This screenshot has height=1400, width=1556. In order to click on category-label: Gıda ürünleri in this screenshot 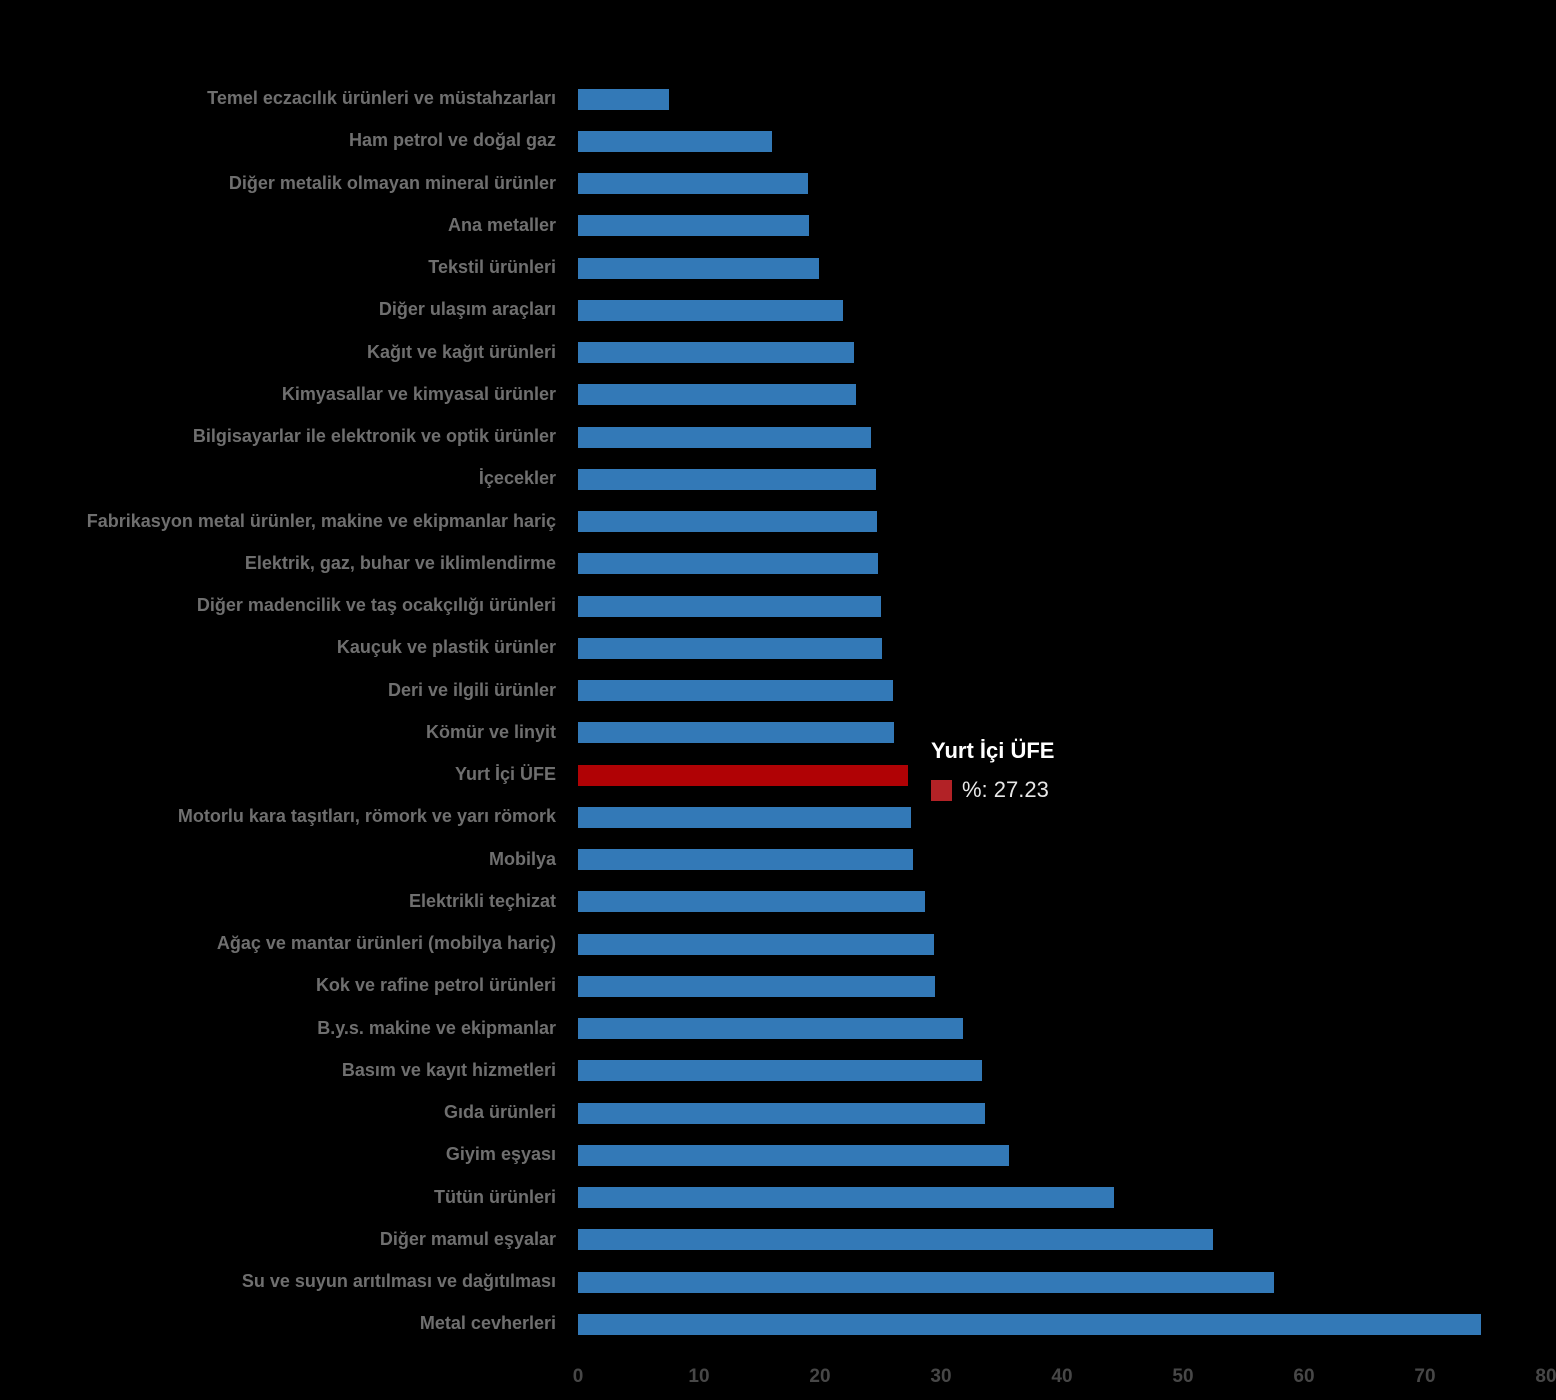, I will do `click(499, 1112)`.